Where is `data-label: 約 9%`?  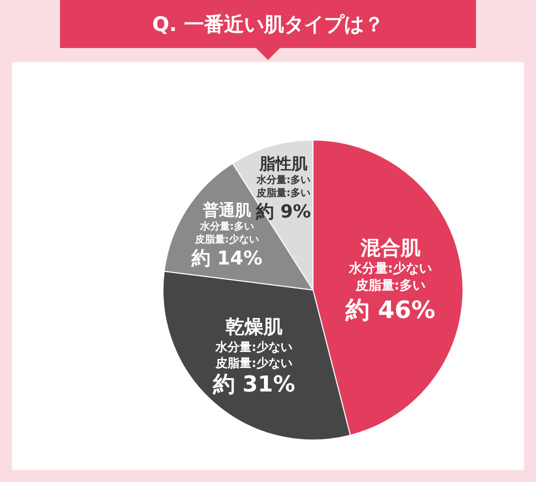 data-label: 約 9% is located at coordinates (283, 211).